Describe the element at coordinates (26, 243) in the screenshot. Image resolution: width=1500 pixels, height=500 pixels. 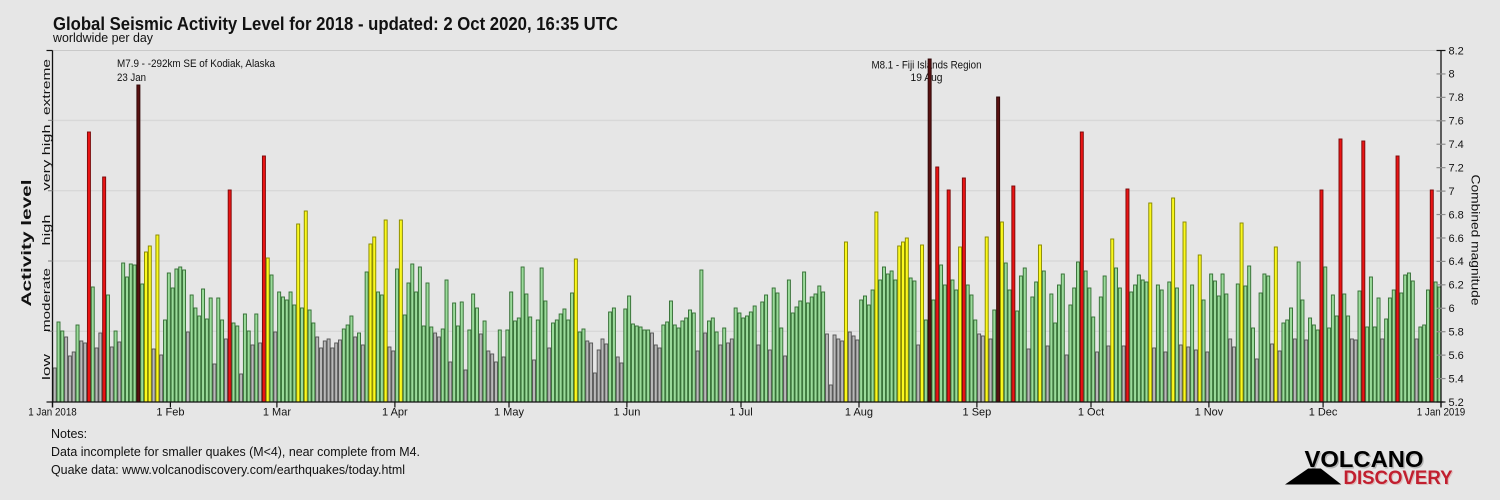
I see `svg-text: Activity level` at that location.